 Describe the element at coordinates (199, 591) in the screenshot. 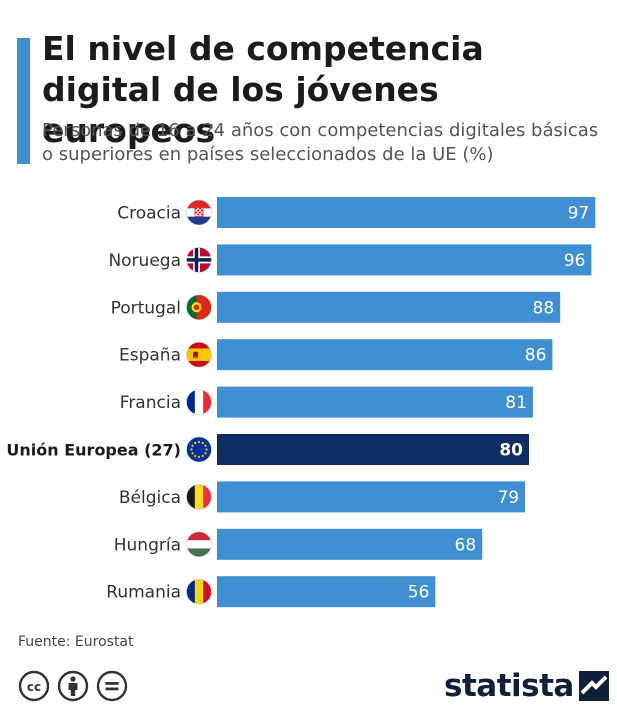

I see `romania-flag-icon` at that location.